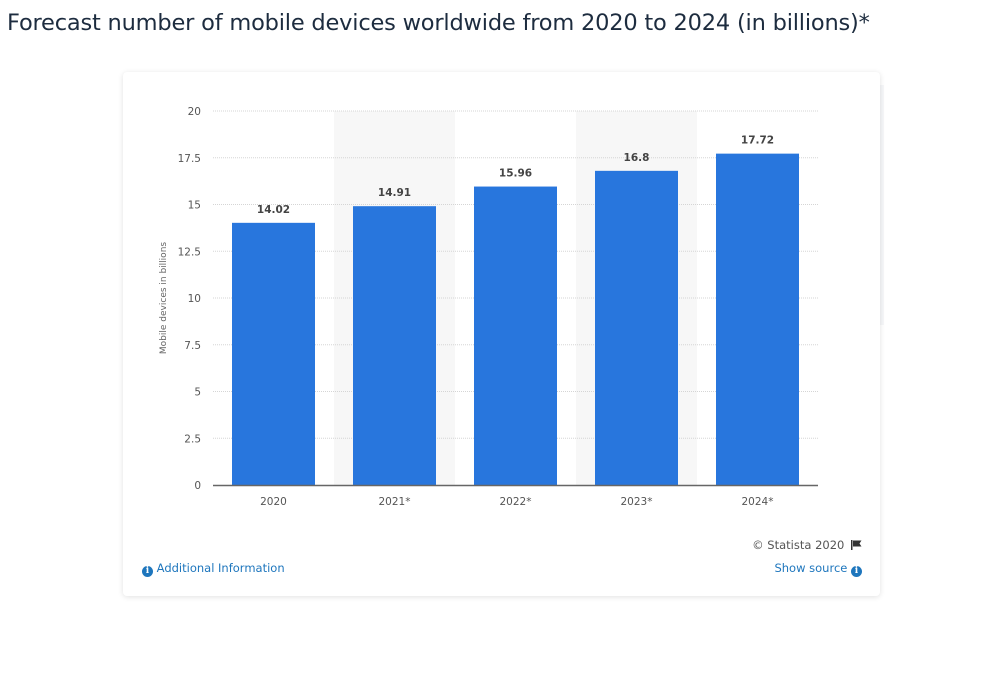 The width and height of the screenshot is (1000, 700). What do you see at coordinates (273, 502) in the screenshot?
I see `x-tick-label: 2020` at bounding box center [273, 502].